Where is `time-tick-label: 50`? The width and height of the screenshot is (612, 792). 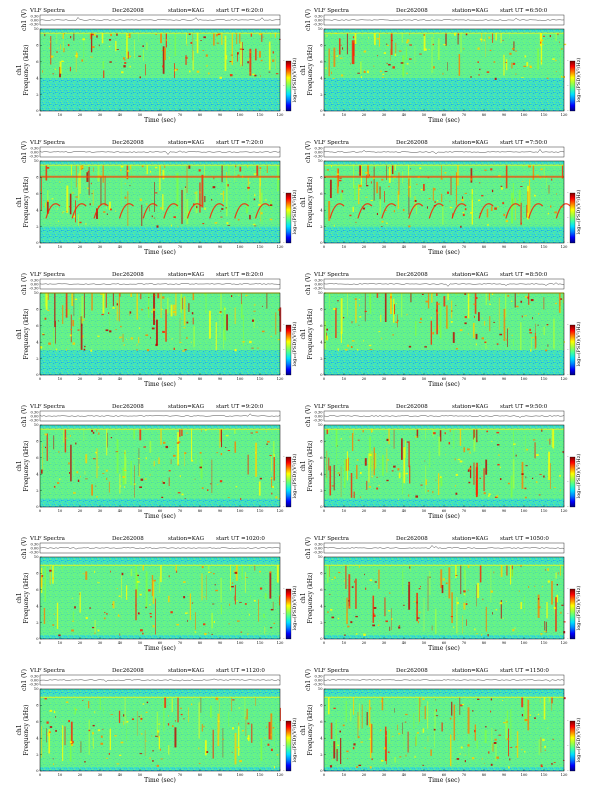
time-tick-label: 50 is located at coordinates (424, 379).